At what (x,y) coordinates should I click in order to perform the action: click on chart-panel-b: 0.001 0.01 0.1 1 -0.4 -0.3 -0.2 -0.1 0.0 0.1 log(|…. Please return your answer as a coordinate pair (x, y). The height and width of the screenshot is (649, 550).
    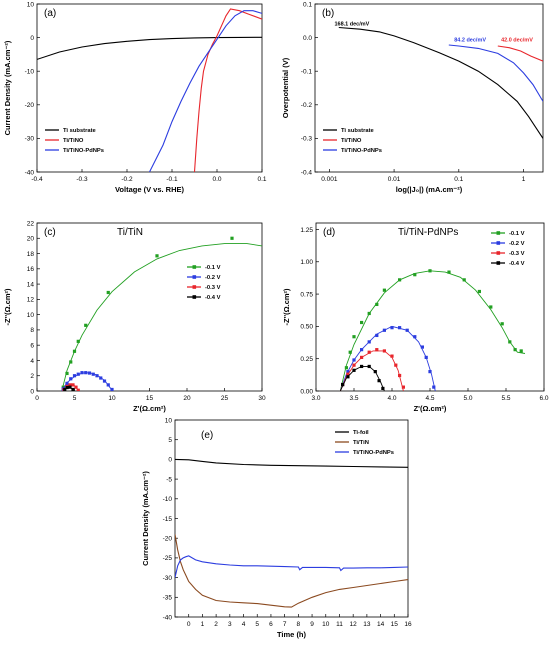
    Looking at the image, I should click on (412, 97).